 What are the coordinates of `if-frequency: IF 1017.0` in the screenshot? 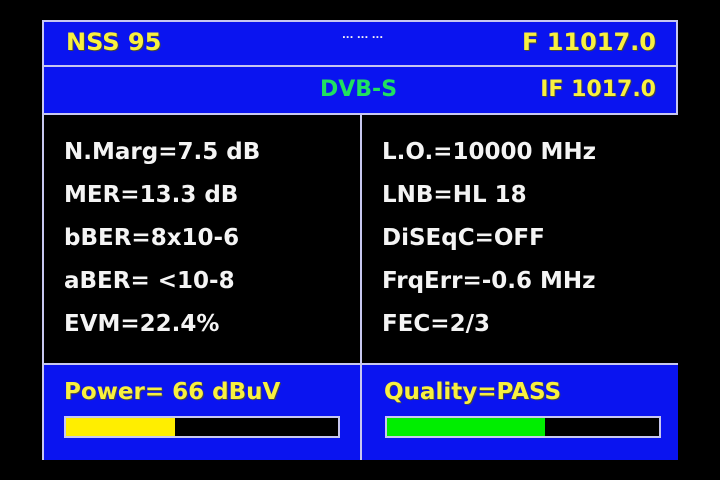 It's located at (598, 89).